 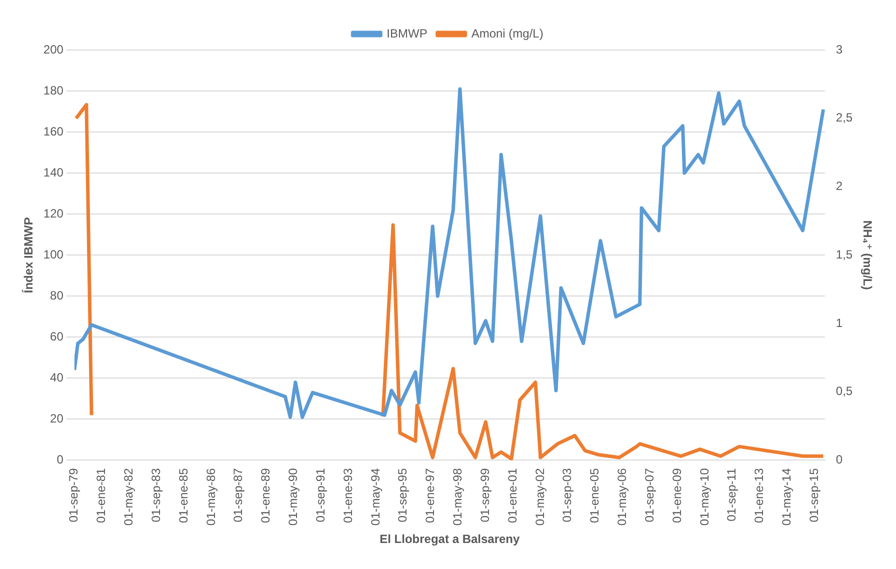 What do you see at coordinates (265, 495) in the screenshot?
I see `x-tick-label: 01-ene-89` at bounding box center [265, 495].